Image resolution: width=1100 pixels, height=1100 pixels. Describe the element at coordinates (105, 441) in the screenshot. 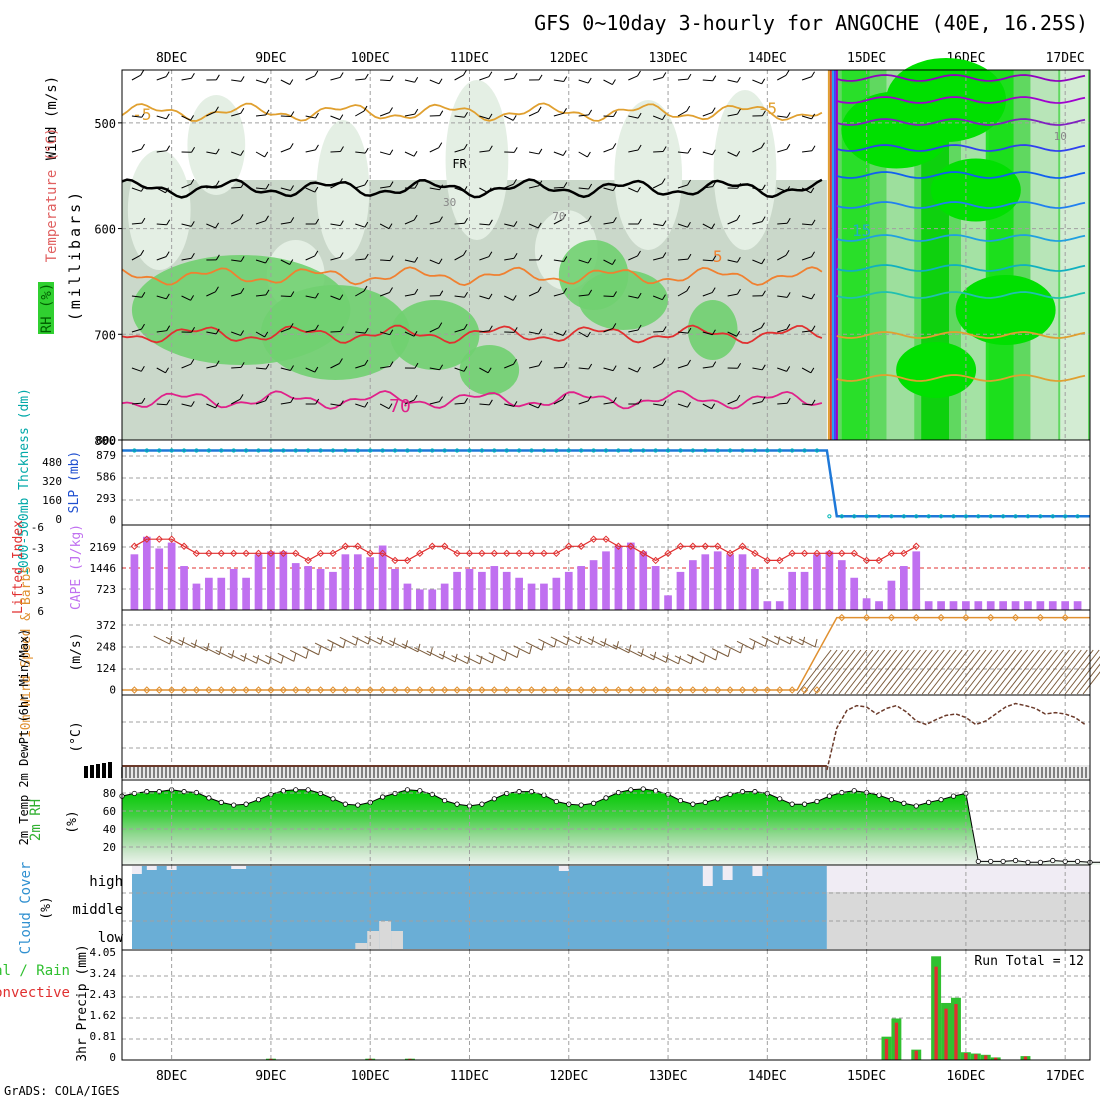

I see `pressure-tick-label: 800` at that location.